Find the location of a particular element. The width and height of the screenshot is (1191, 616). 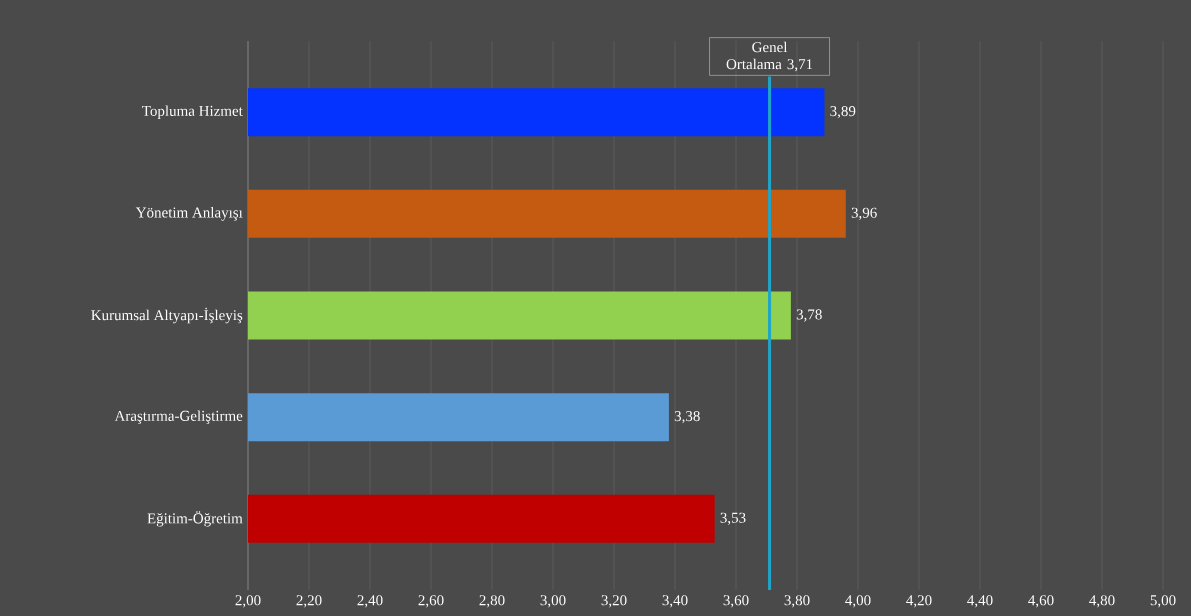

x-tick-label: 2,40 is located at coordinates (370, 601).